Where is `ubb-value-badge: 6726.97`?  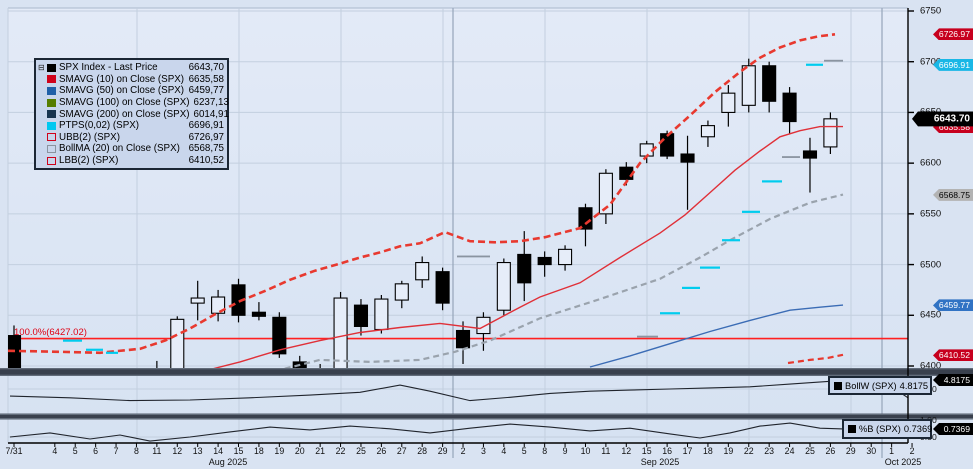
ubb-value-badge: 6726.97 is located at coordinates (953, 34).